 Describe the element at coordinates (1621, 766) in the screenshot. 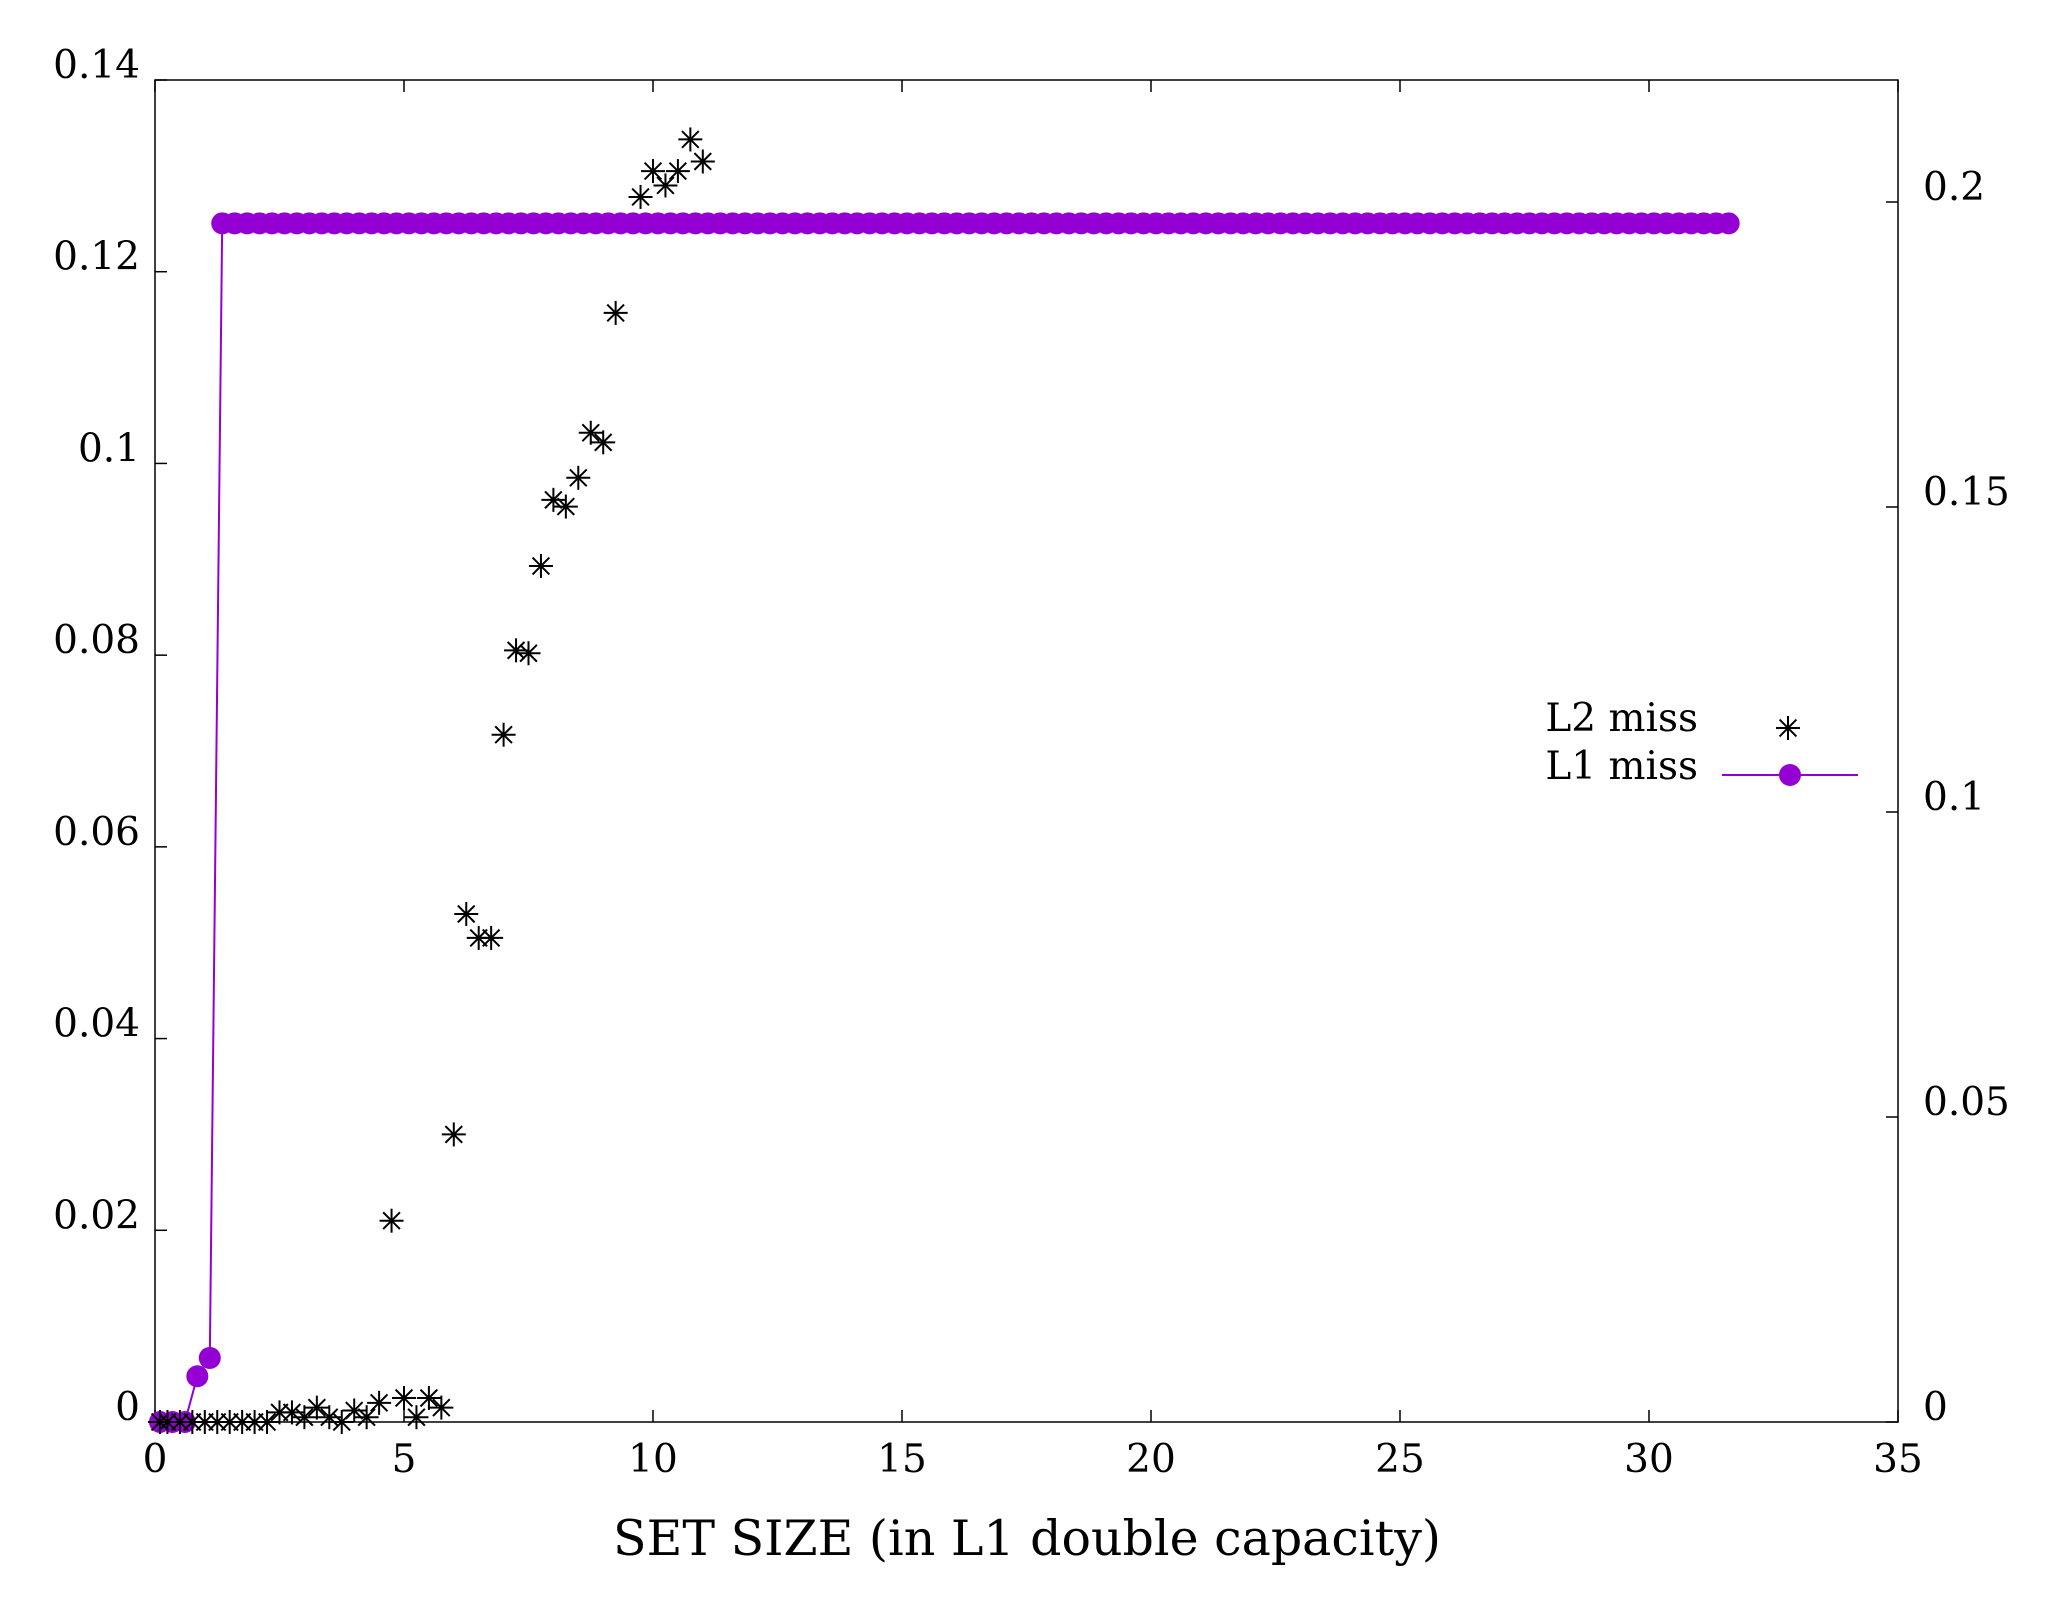

I see `legend-label-l1-miss: L1 miss` at that location.